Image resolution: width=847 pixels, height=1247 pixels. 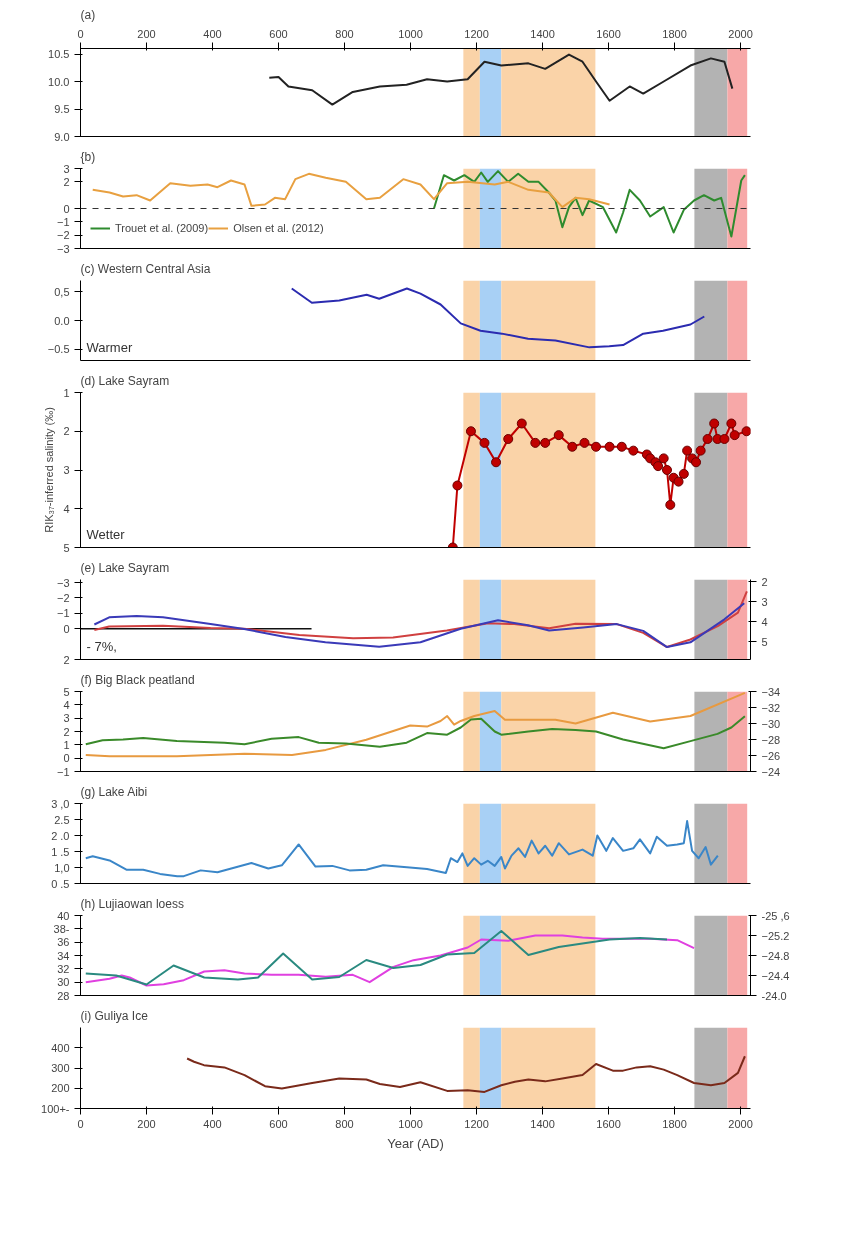 I want to click on x-tick-label: 1200, so click(x=476, y=1123).